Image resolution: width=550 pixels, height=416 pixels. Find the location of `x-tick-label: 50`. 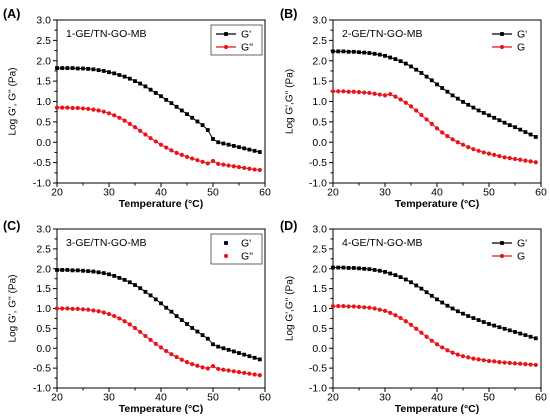

x-tick-label: 50 is located at coordinates (213, 193).